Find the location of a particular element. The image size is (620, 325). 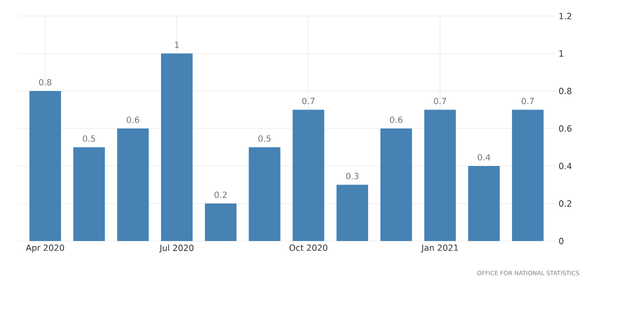

data-label: 1 is located at coordinates (177, 45).